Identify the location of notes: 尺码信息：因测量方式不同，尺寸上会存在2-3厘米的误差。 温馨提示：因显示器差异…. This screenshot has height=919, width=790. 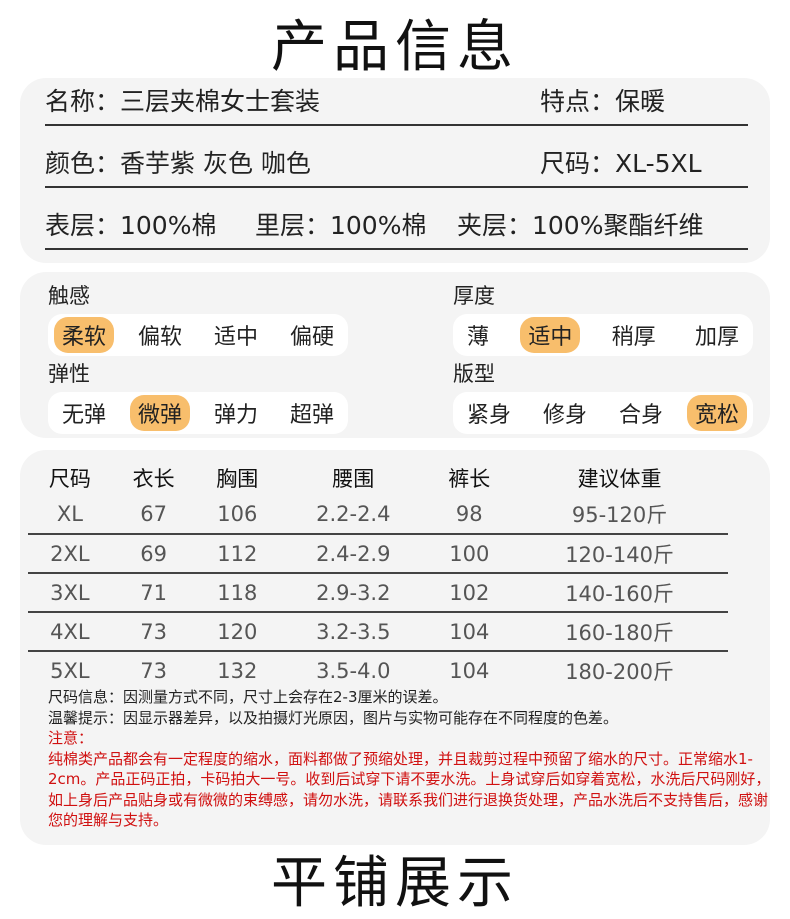
(413, 759).